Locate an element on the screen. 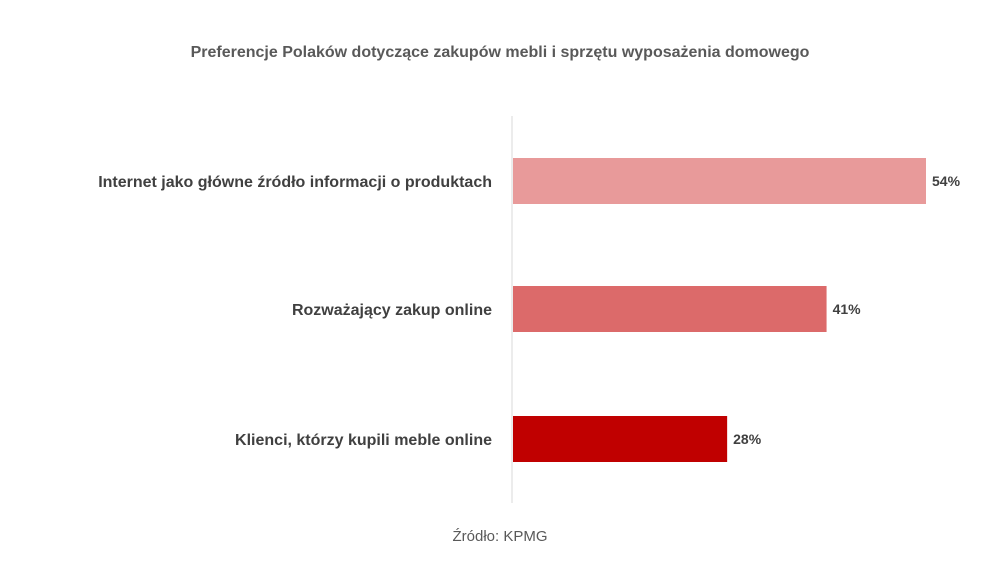 The width and height of the screenshot is (1000, 563). category-label-2: Rozważający zakup online is located at coordinates (392, 310).